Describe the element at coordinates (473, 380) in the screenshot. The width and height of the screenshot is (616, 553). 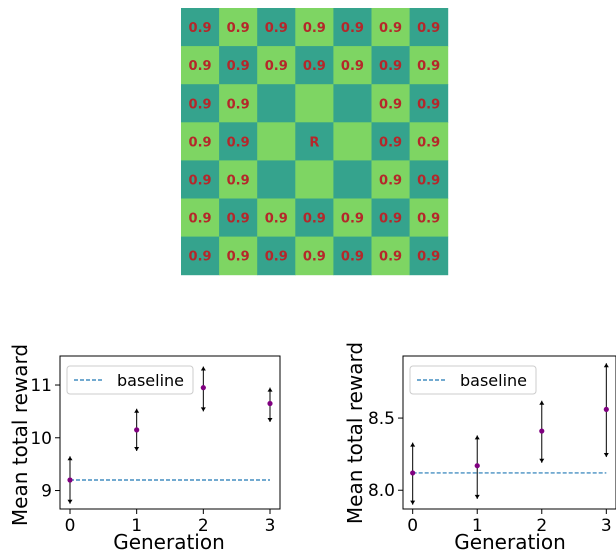
I see `legend-box` at that location.